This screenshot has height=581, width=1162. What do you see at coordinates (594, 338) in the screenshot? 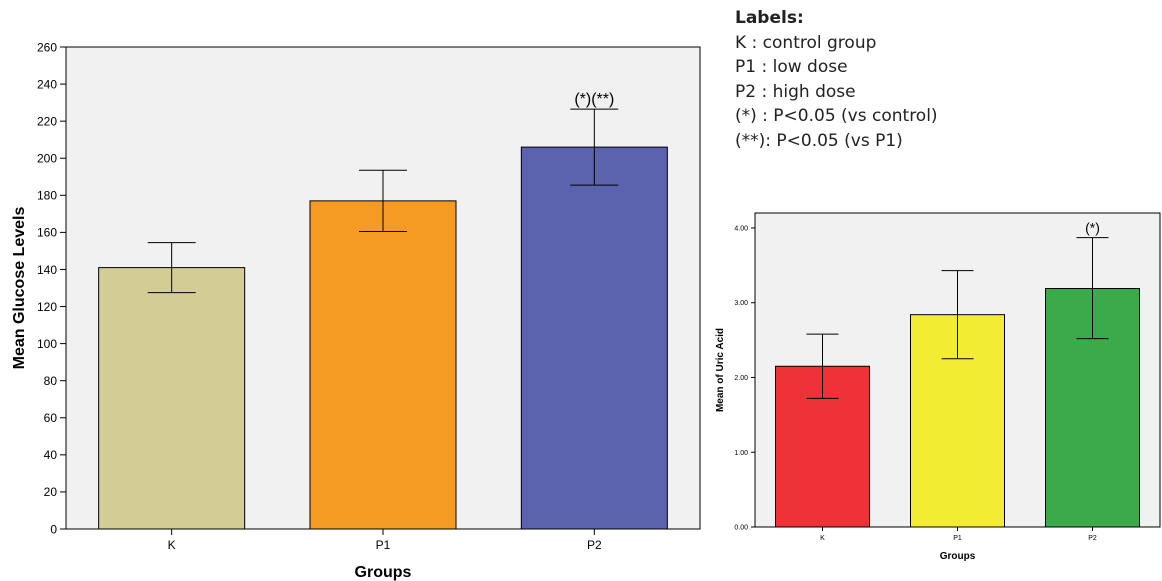
I see `bar-P2` at bounding box center [594, 338].